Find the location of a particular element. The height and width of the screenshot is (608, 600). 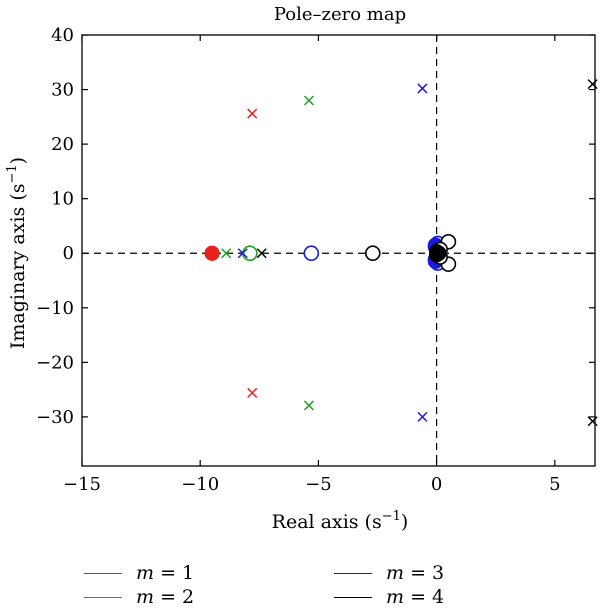

x-tick-label: 0 is located at coordinates (436, 484).